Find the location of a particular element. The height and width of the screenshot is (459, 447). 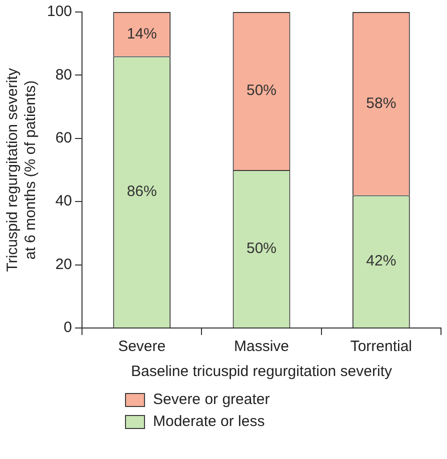

data-label: 86% is located at coordinates (141, 191).